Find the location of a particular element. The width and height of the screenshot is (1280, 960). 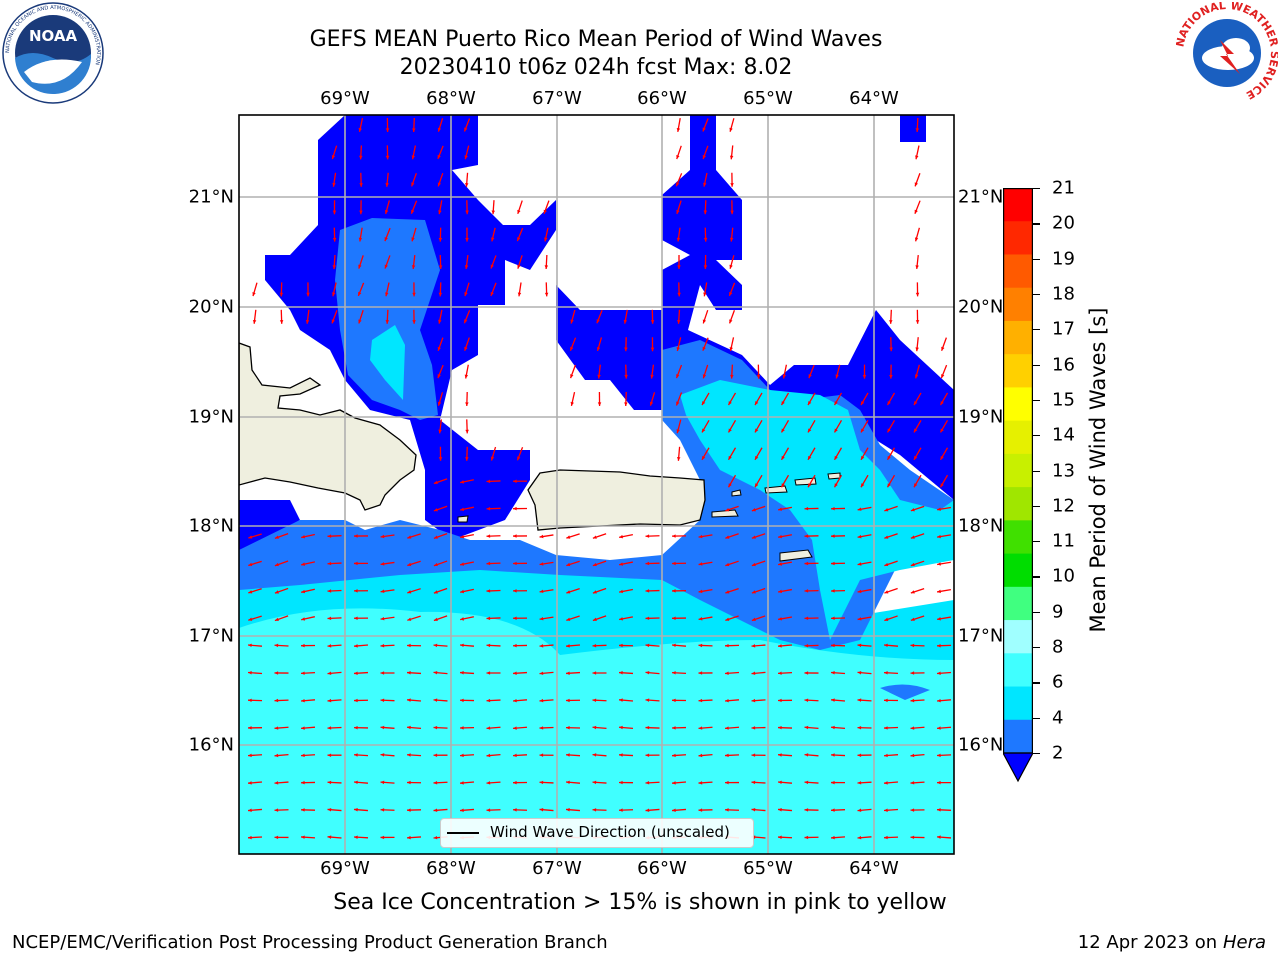

legend-label: Wind Wave Direction (unscaled) is located at coordinates (610, 832).